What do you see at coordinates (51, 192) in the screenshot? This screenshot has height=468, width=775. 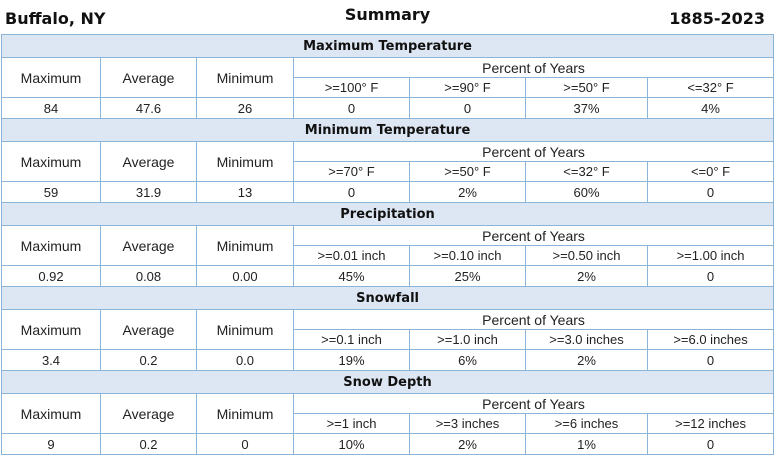 I see `max-value: 59` at bounding box center [51, 192].